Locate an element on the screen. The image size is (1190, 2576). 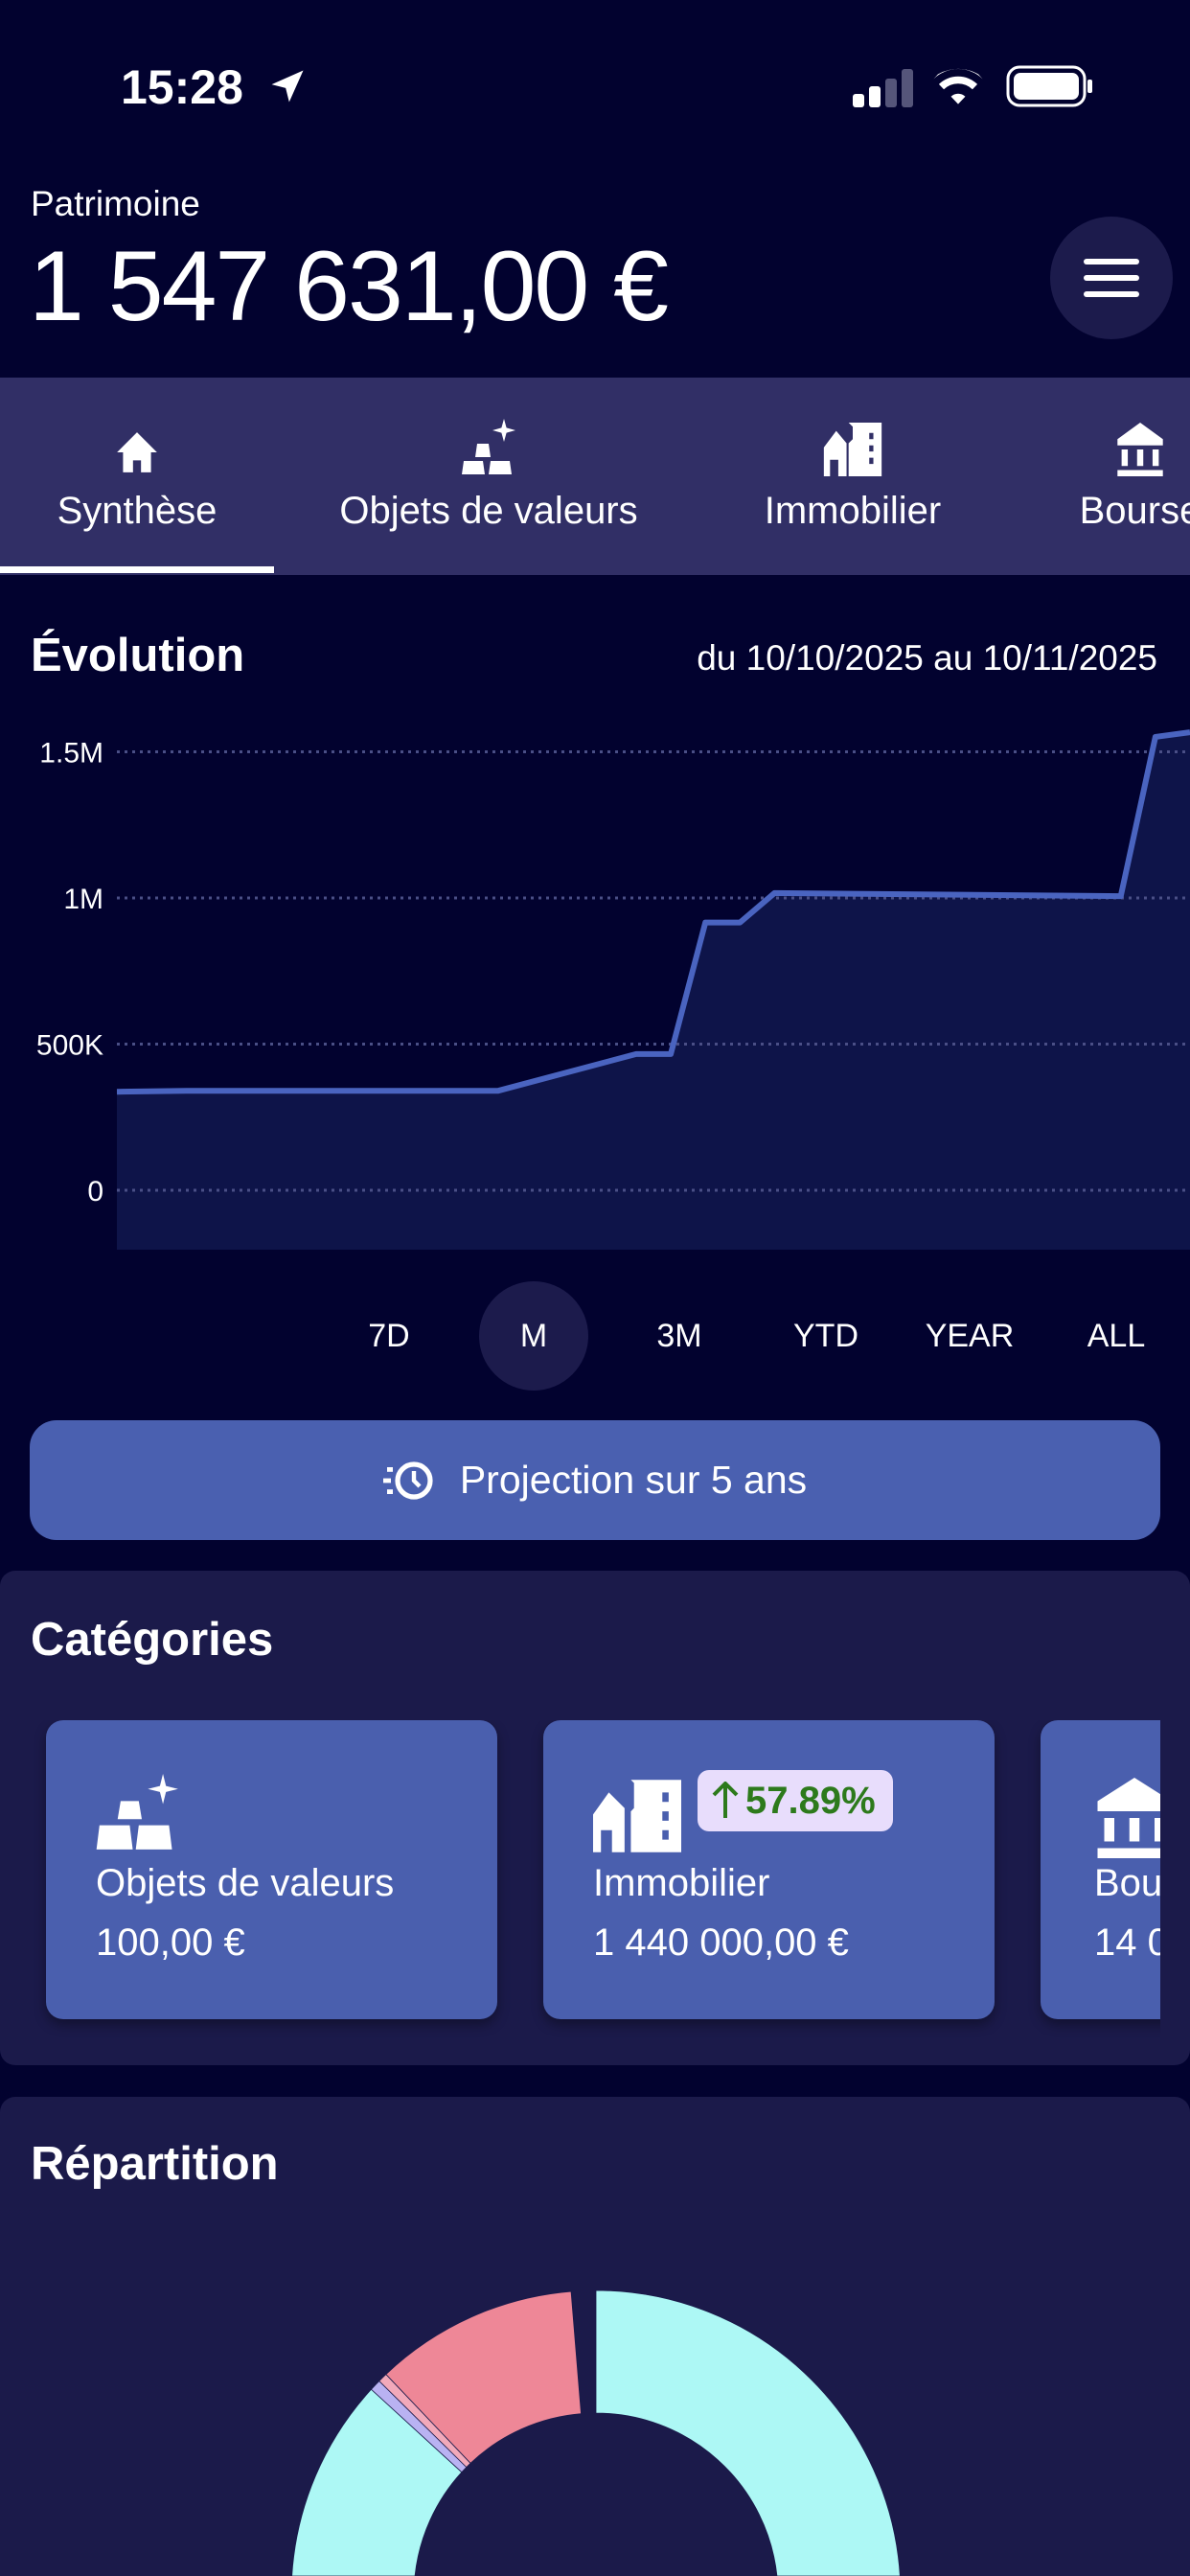
clock-fast-icon is located at coordinates (408, 1480).